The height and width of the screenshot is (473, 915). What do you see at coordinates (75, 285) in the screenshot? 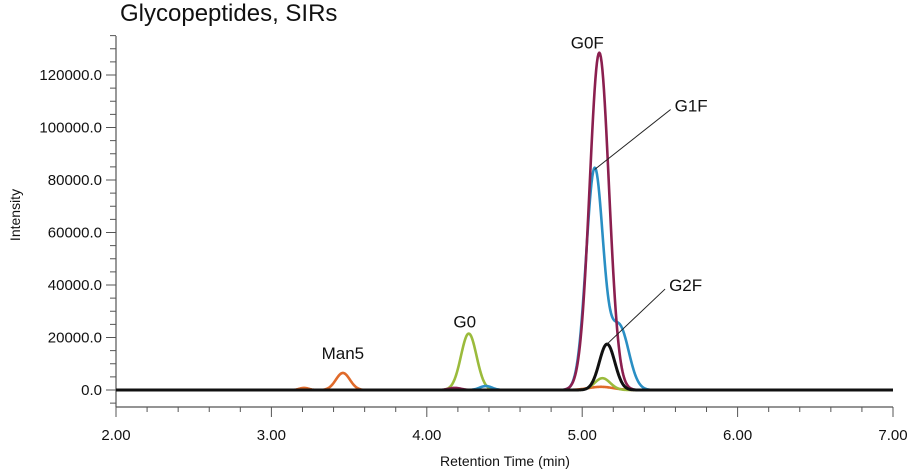
I see `y-tick-label: 40000.0` at bounding box center [75, 285].